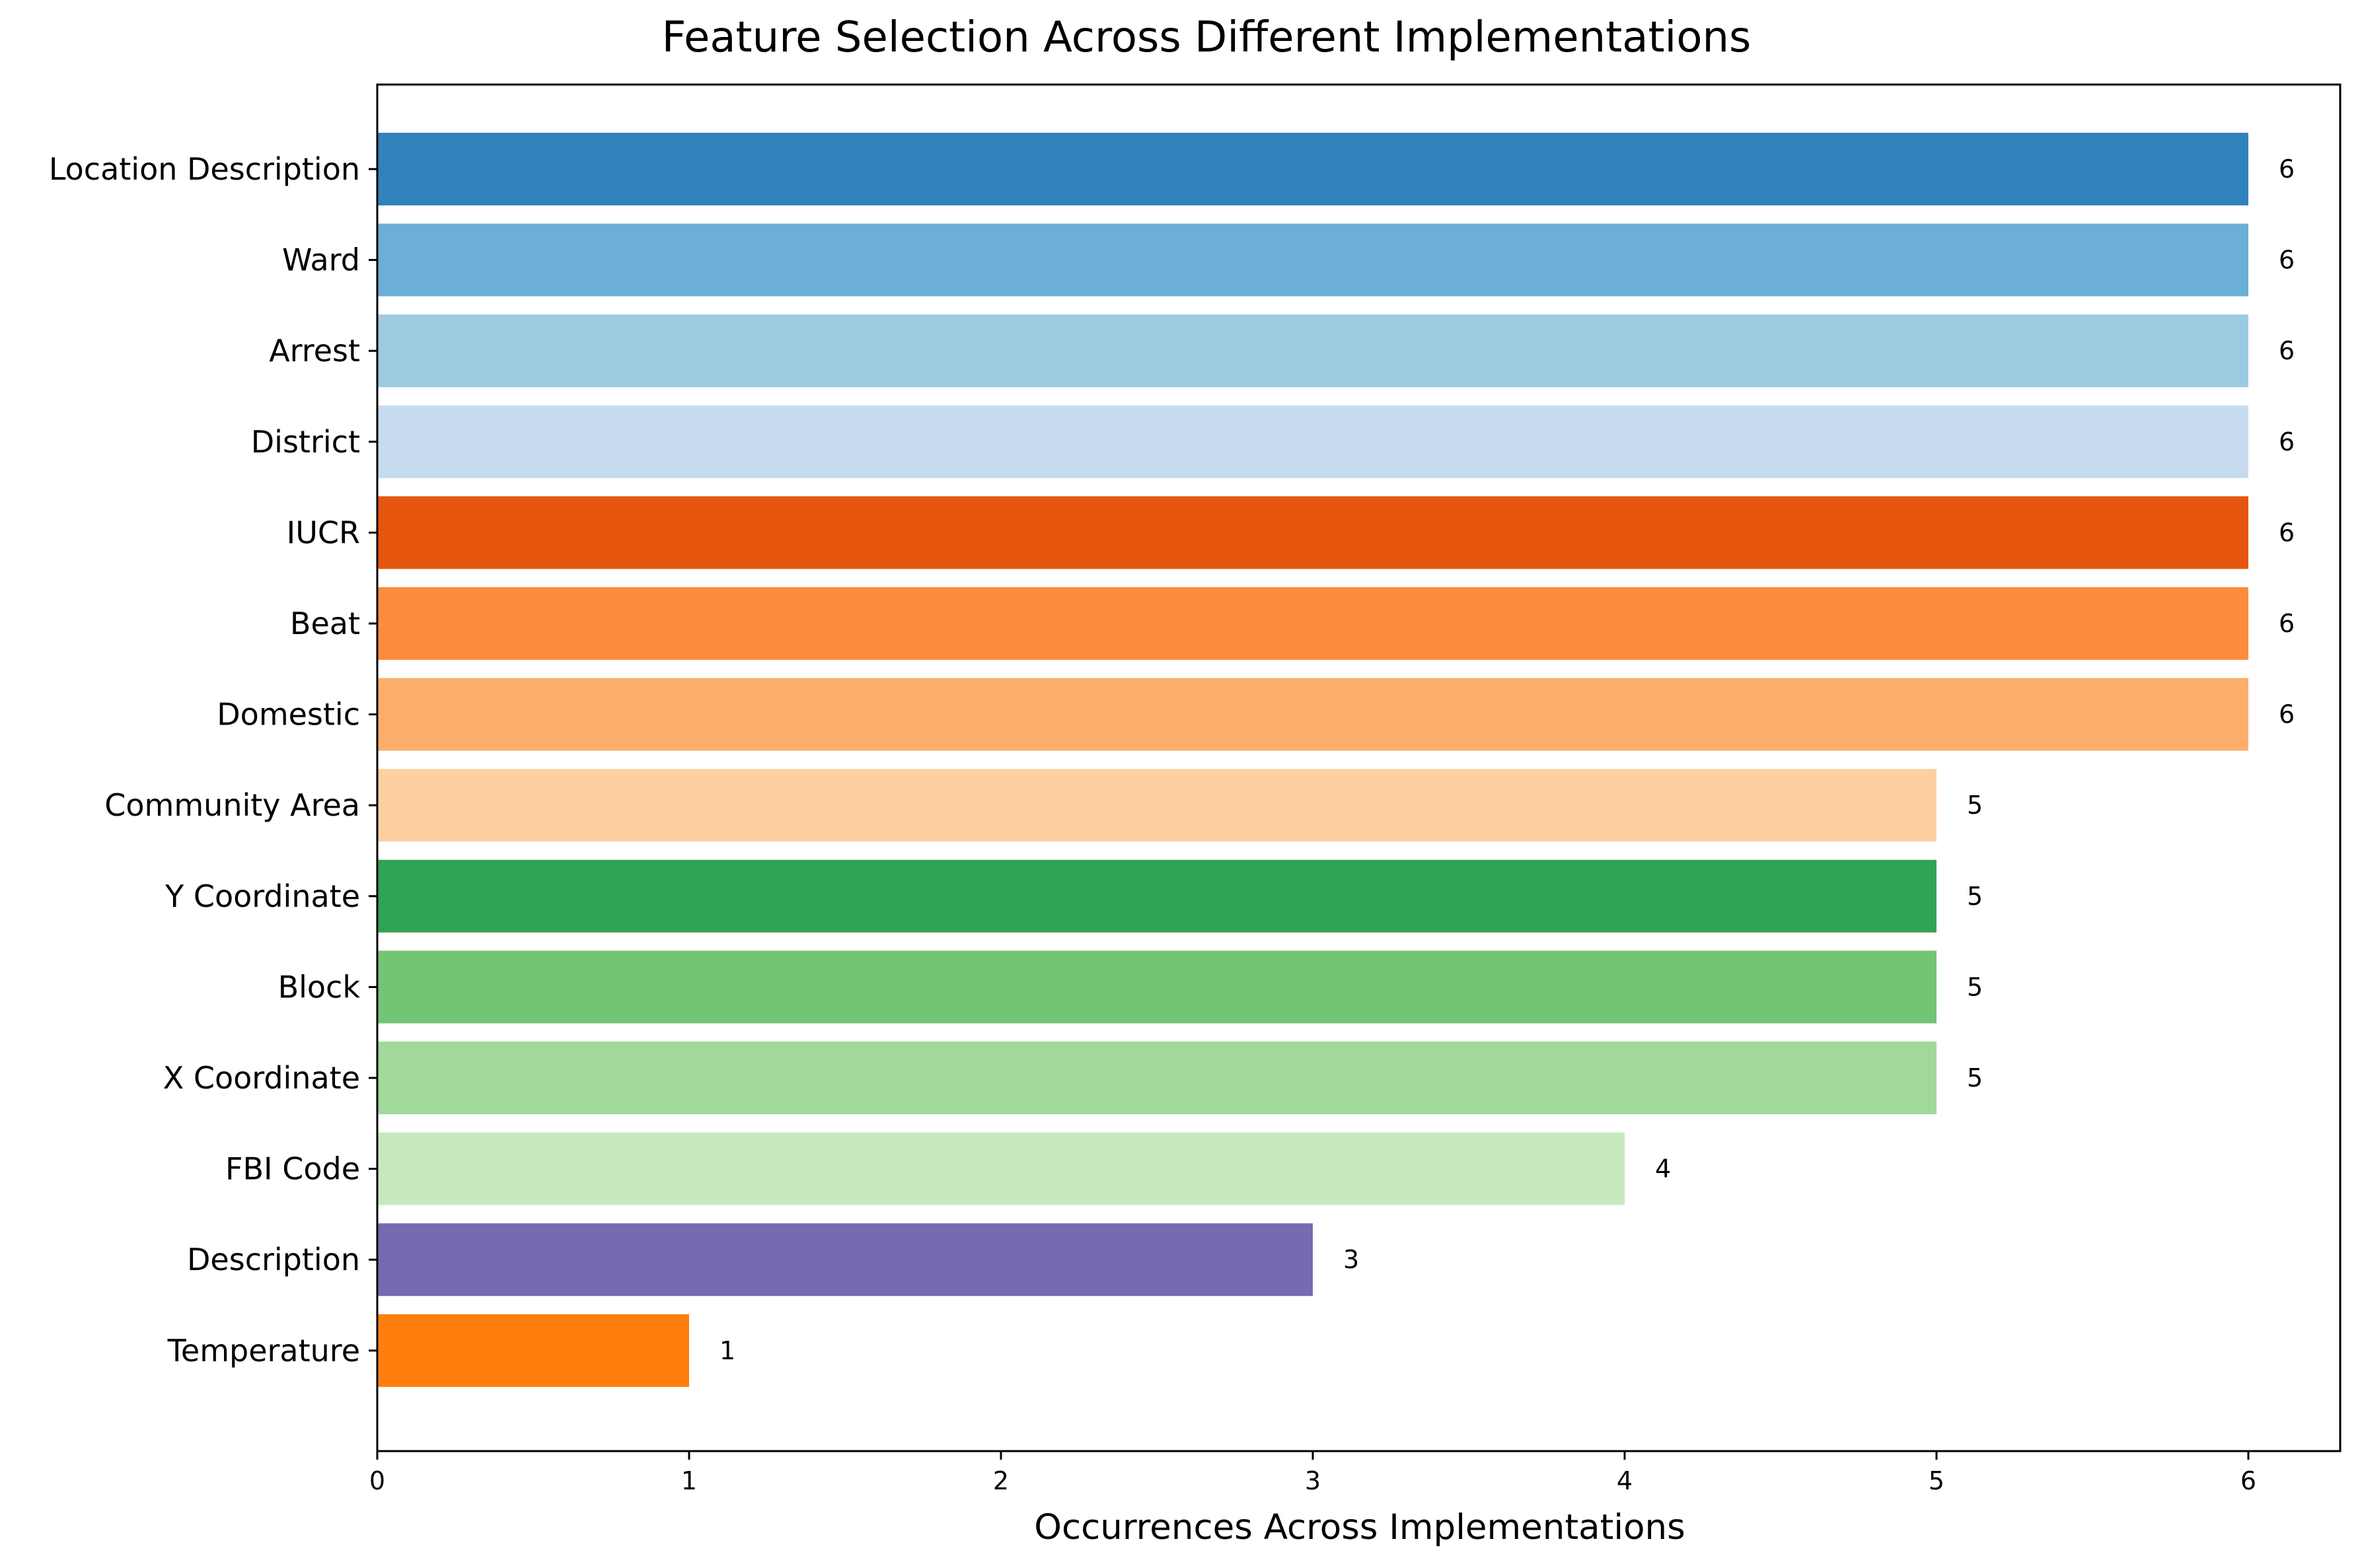 This screenshot has height=1568, width=2360. What do you see at coordinates (1936, 1480) in the screenshot?
I see `x-tick-label: 5` at bounding box center [1936, 1480].